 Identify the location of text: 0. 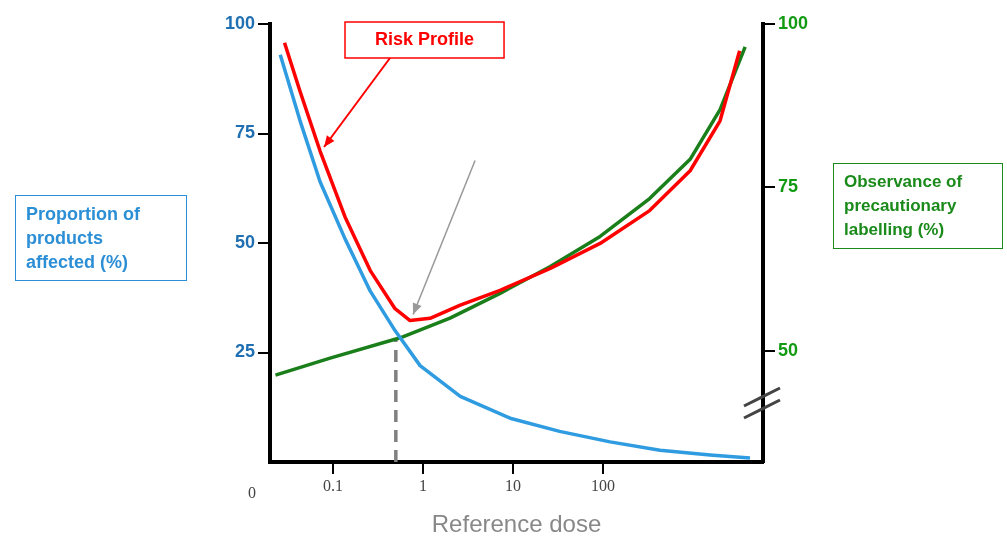
(252, 493).